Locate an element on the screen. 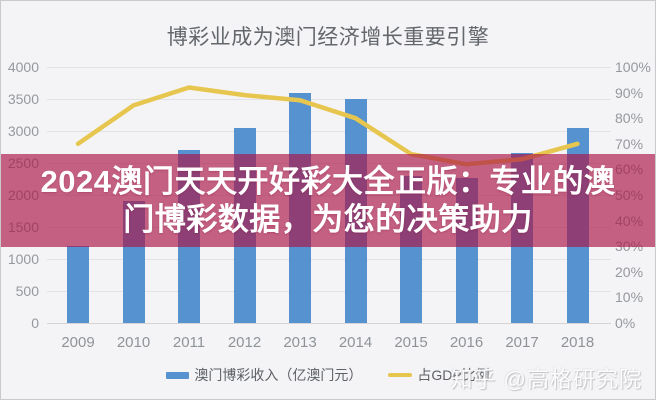  y-axis-left-tick-label: 0 is located at coordinates (35, 323).